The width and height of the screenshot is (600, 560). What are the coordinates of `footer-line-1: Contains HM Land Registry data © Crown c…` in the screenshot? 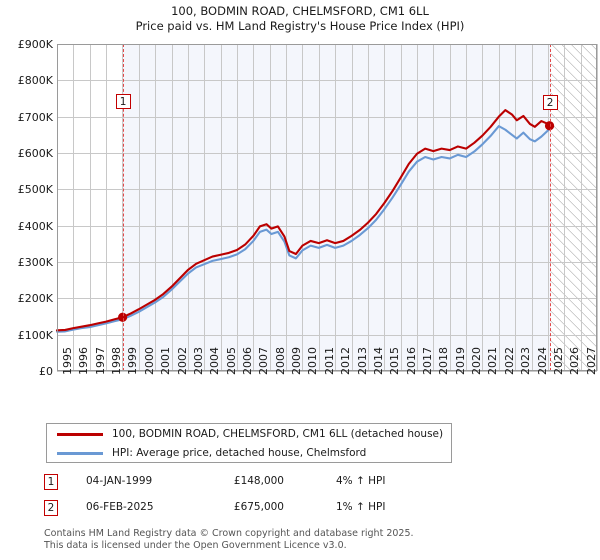 It's located at (229, 533).